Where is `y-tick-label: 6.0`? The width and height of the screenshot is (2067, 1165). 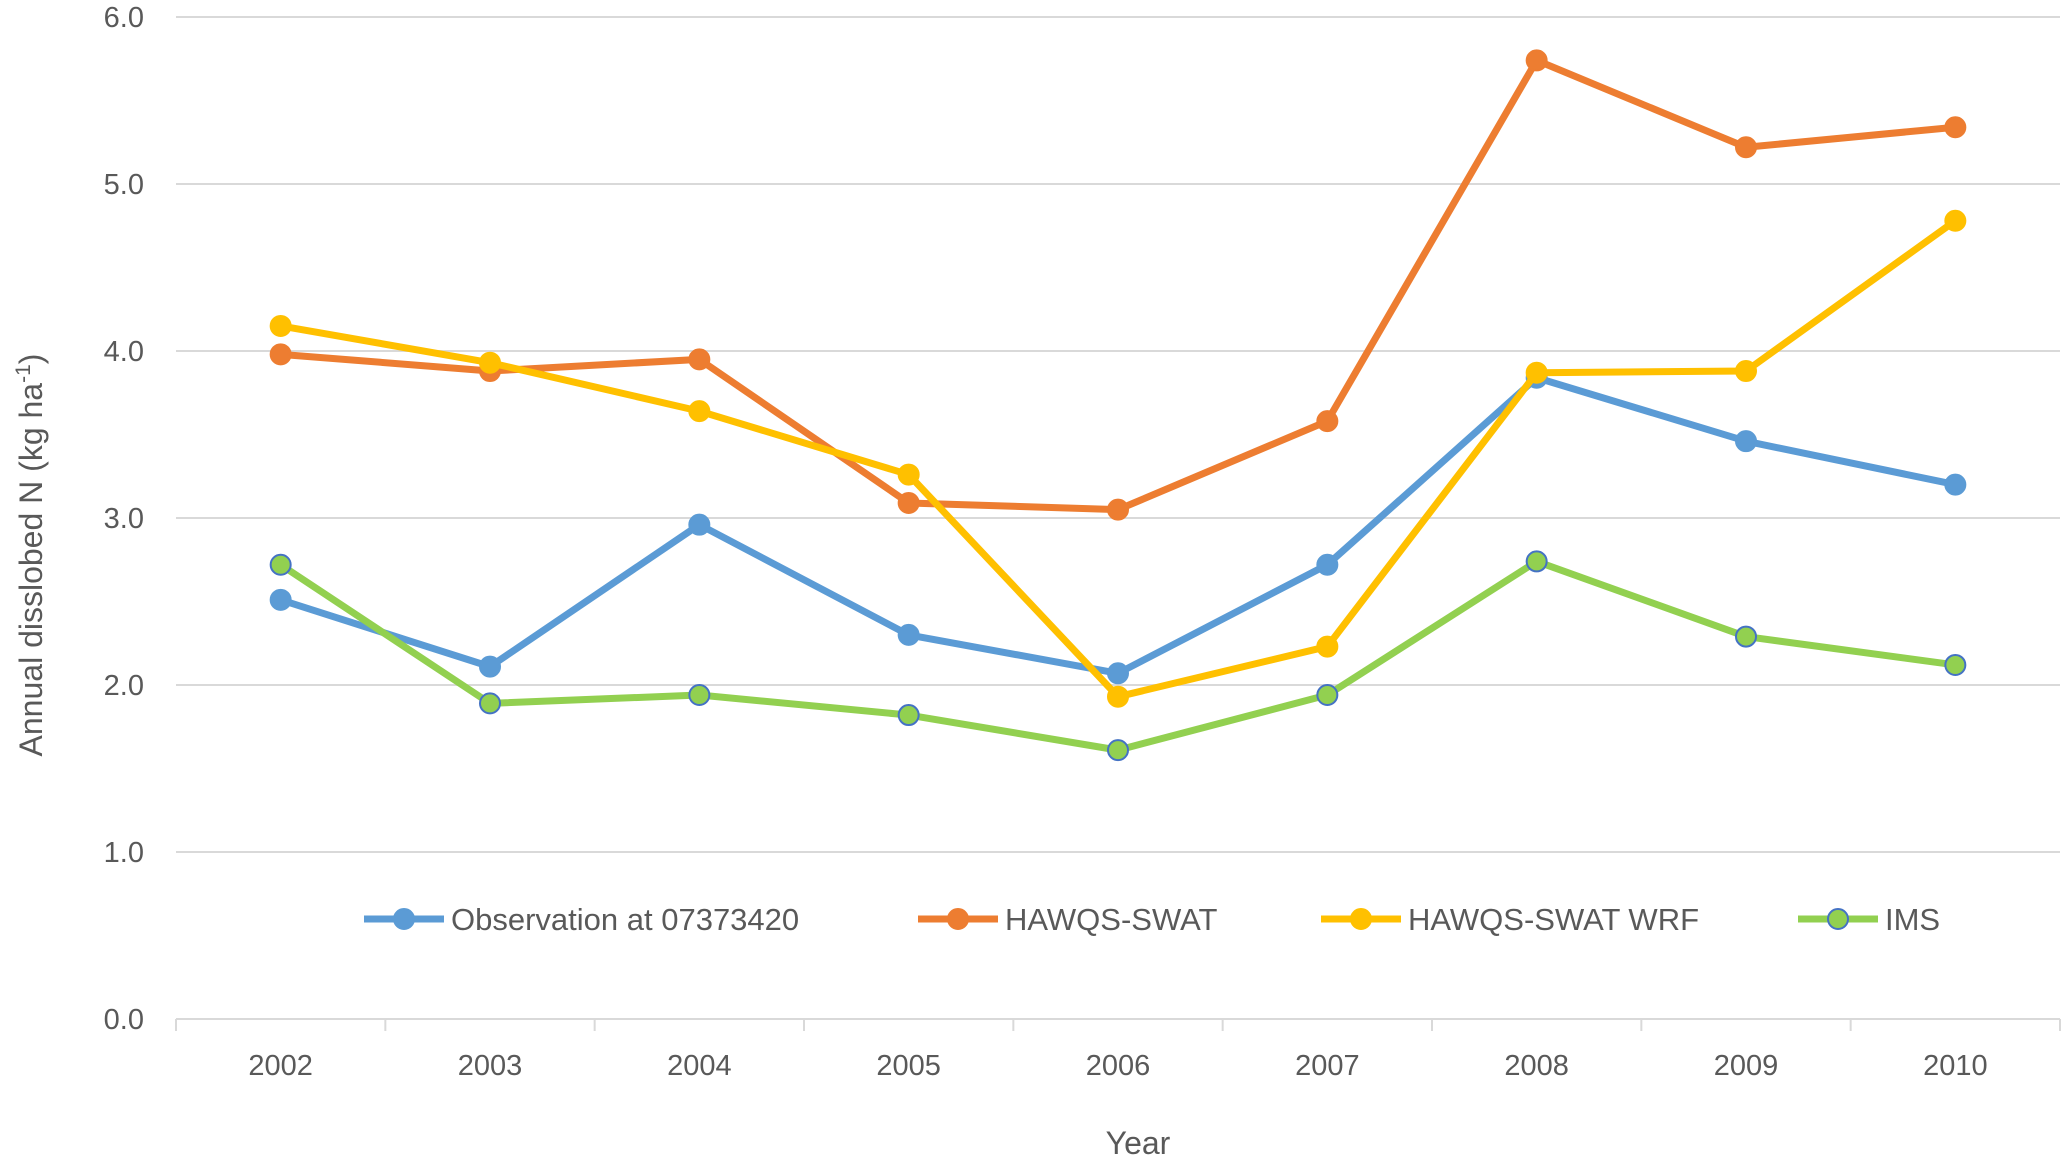 y-tick-label: 6.0 is located at coordinates (124, 18).